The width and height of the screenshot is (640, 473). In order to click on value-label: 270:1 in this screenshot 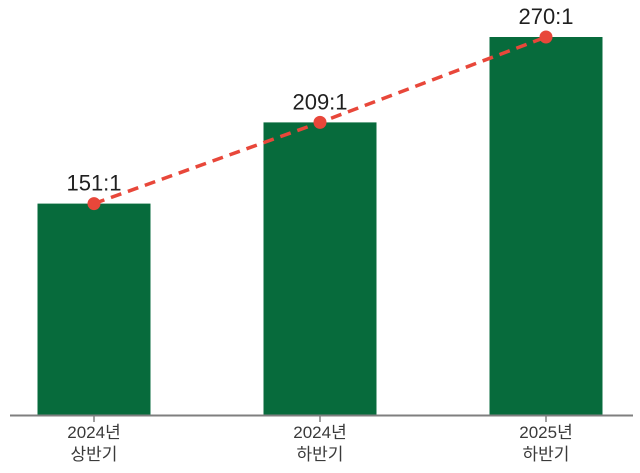, I will do `click(545, 16)`.